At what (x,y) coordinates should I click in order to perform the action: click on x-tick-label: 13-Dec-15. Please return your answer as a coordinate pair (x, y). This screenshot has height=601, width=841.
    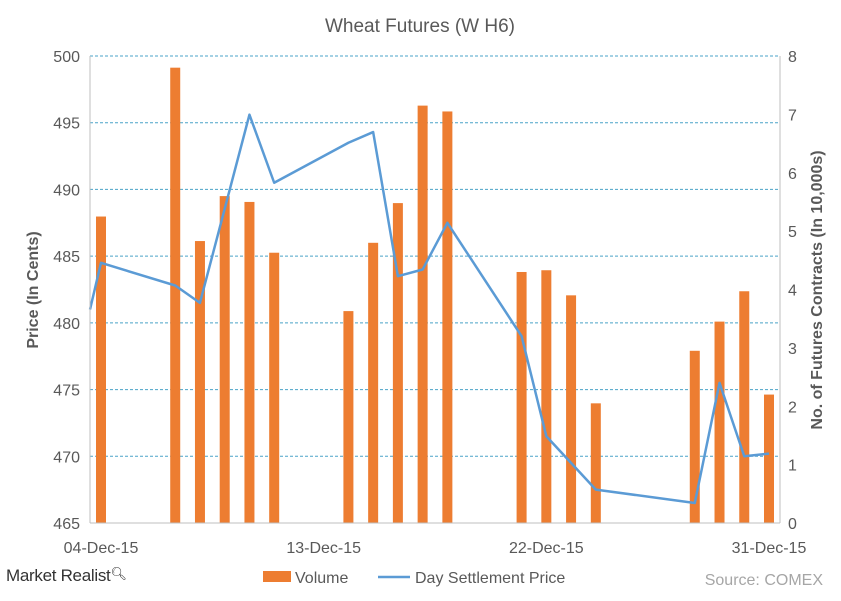
    Looking at the image, I should click on (323, 548).